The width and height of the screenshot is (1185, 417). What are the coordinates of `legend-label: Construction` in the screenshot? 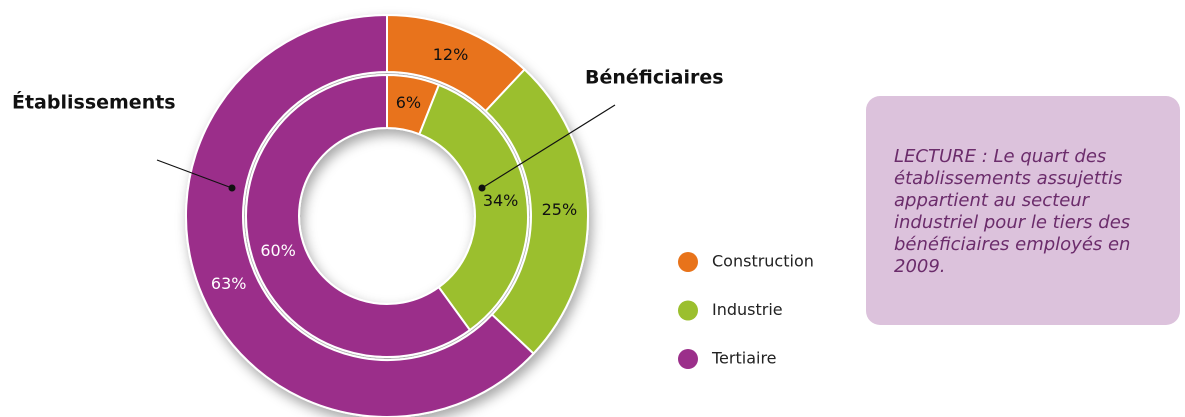 It's located at (763, 261).